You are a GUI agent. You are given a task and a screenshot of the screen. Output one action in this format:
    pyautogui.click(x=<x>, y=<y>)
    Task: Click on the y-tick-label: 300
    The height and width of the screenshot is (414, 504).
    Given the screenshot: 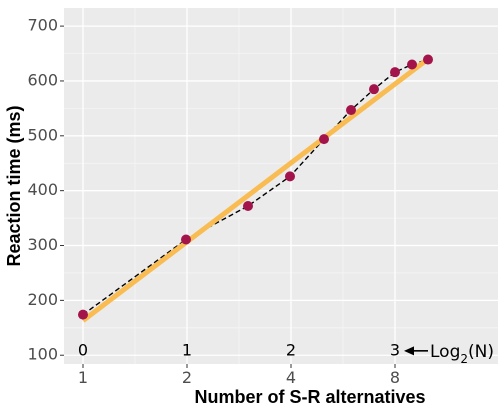 What is the action you would take?
    pyautogui.click(x=42, y=244)
    